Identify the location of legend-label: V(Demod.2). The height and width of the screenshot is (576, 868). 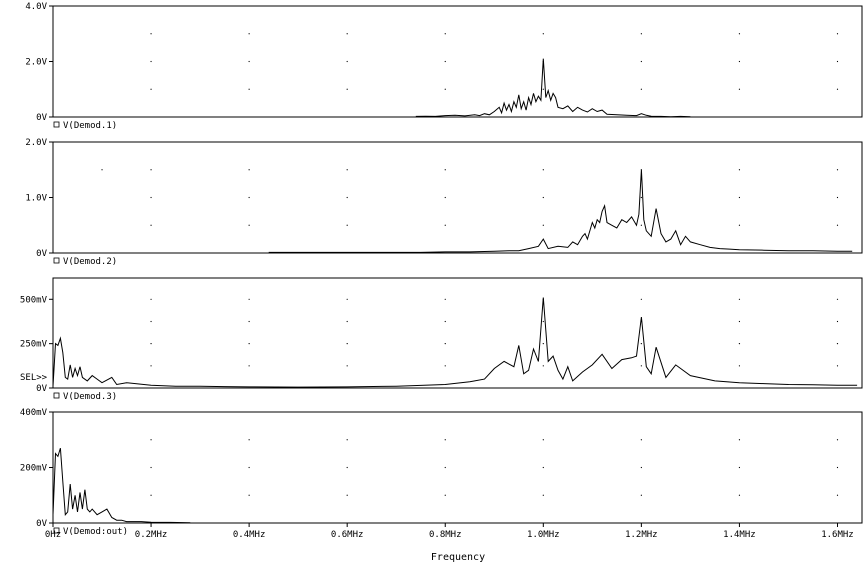
(90, 262).